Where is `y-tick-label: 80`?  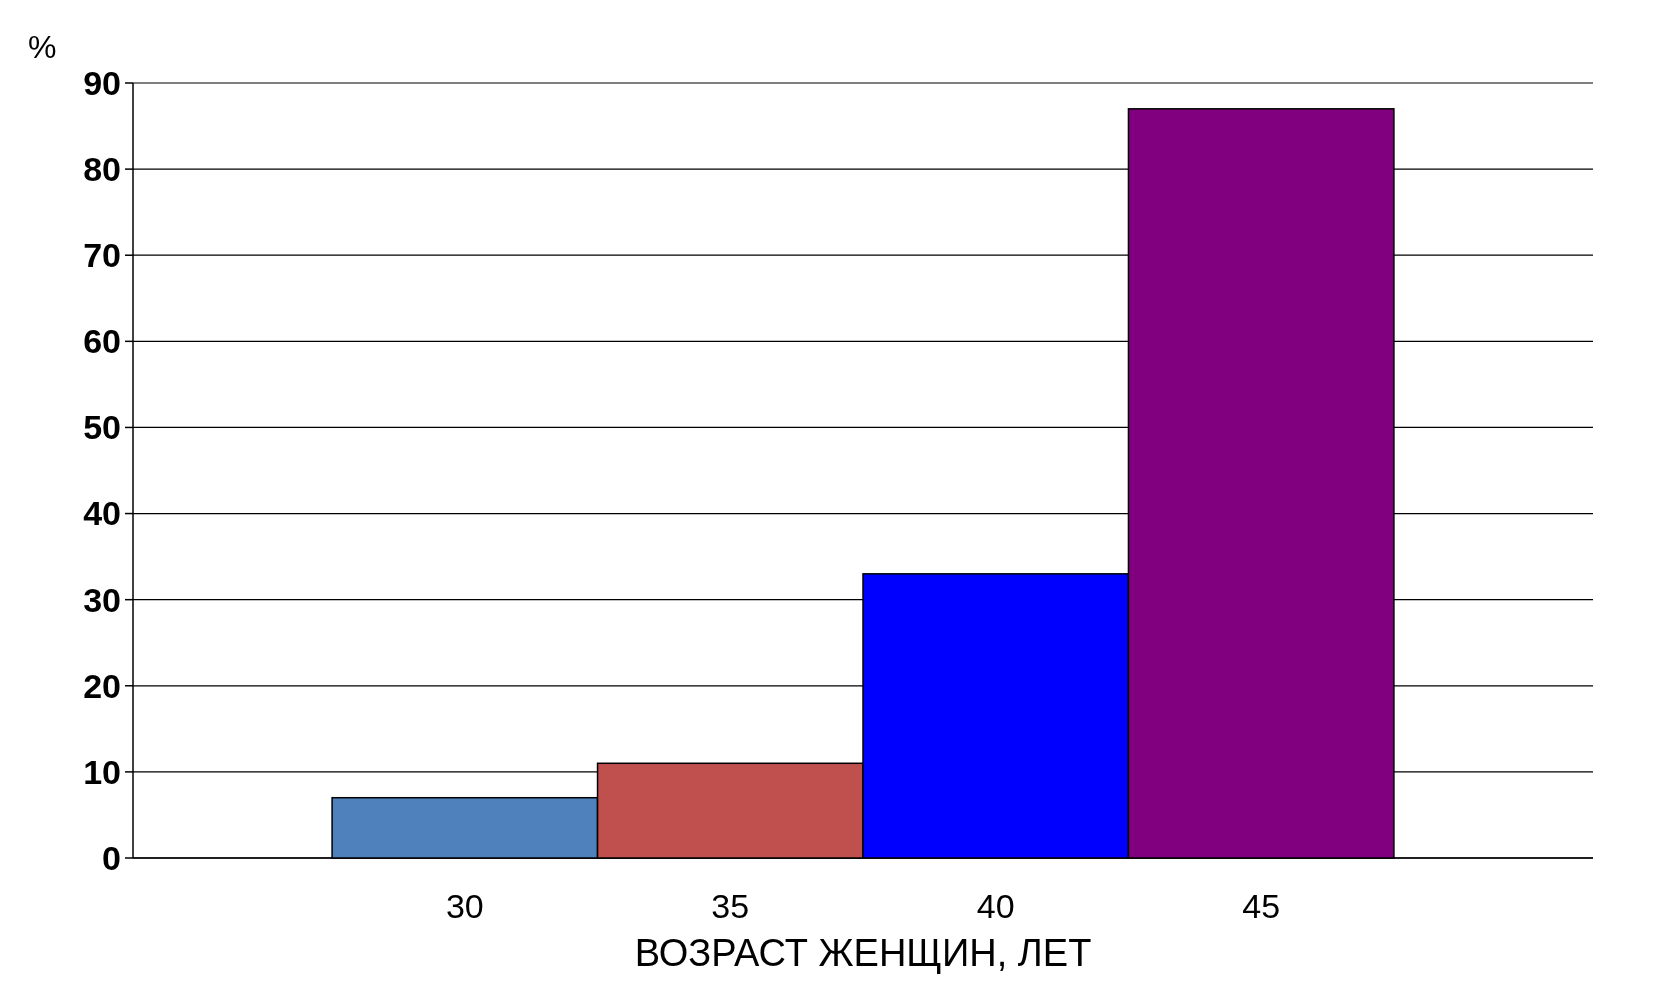 y-tick-label: 80 is located at coordinates (102, 169).